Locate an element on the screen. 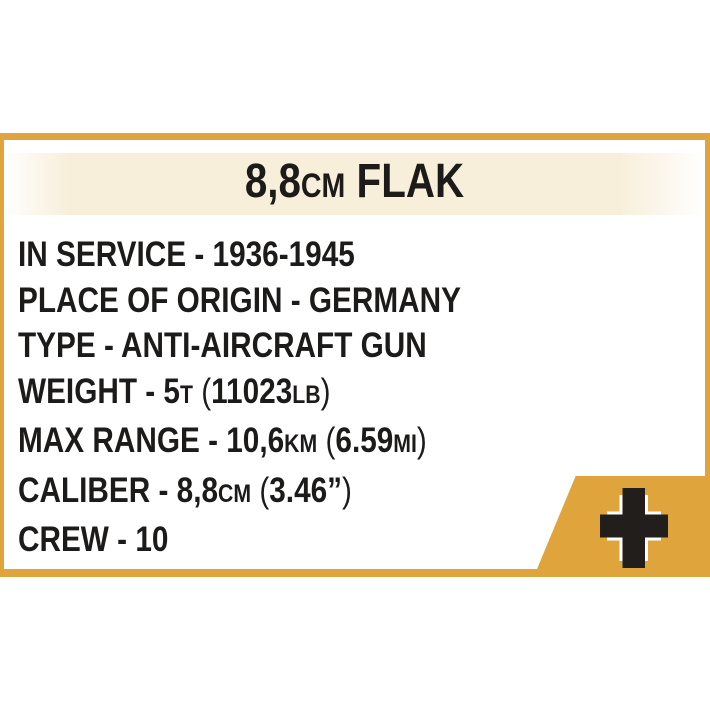 The image size is (710, 710). spec-line-caliber: CALIBER - 8,8CM (3.46”) is located at coordinates (239, 493).